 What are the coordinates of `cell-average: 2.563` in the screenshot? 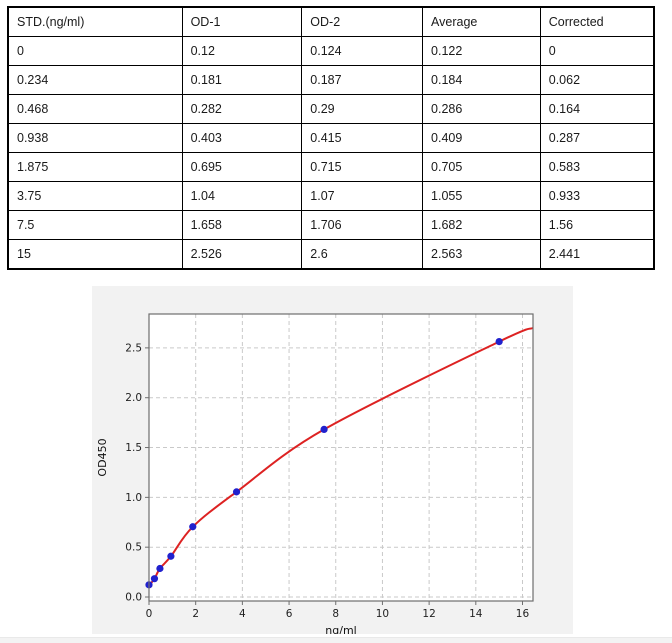 It's located at (481, 254).